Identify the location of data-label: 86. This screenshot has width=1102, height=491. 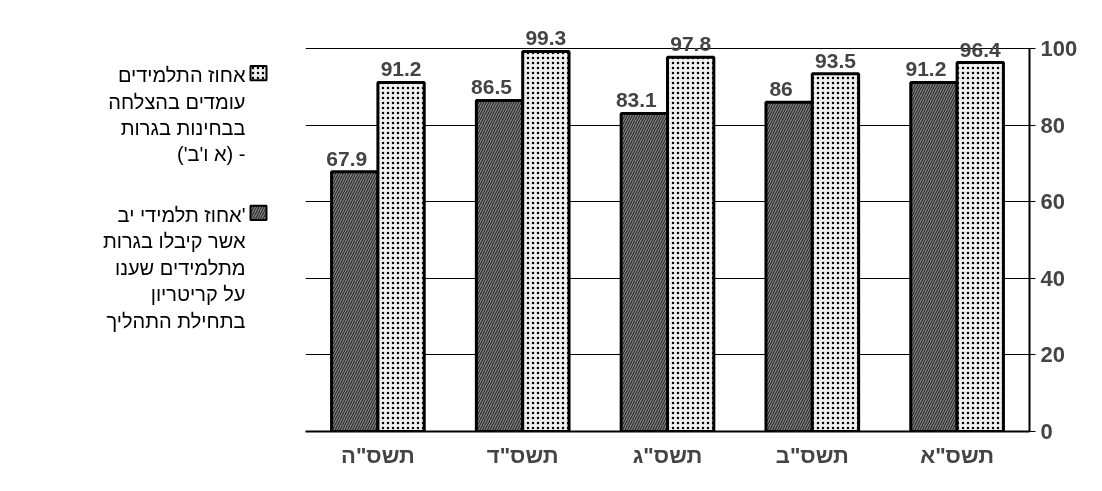
(781, 89).